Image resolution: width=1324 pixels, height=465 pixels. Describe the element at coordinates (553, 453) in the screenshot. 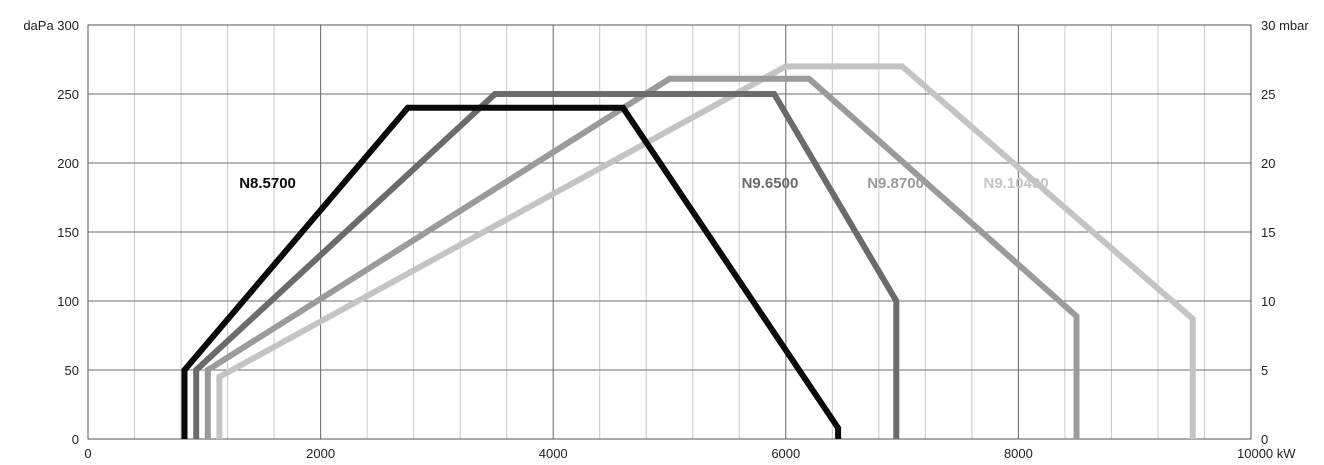

I see `x-tick-label: 4000` at that location.